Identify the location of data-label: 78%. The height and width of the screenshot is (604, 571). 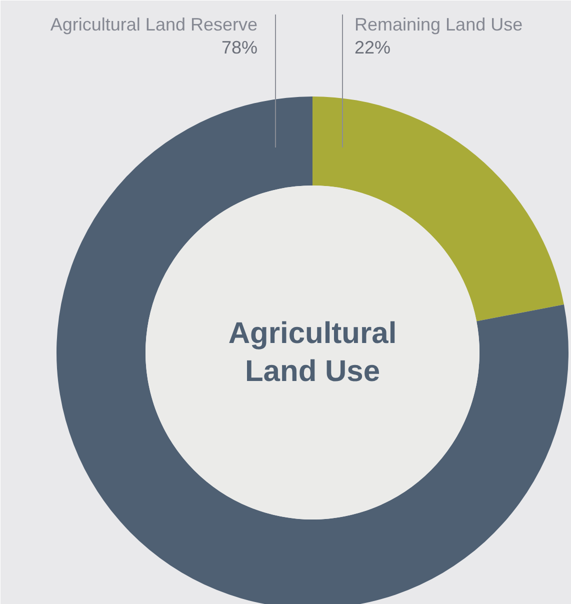
(239, 48).